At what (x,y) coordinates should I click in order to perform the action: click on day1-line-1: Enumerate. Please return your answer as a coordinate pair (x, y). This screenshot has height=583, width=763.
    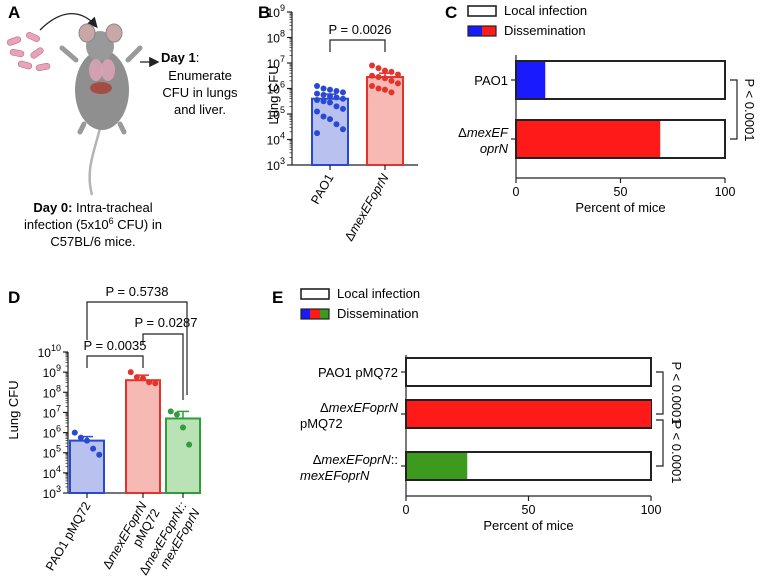
    Looking at the image, I should click on (200, 75).